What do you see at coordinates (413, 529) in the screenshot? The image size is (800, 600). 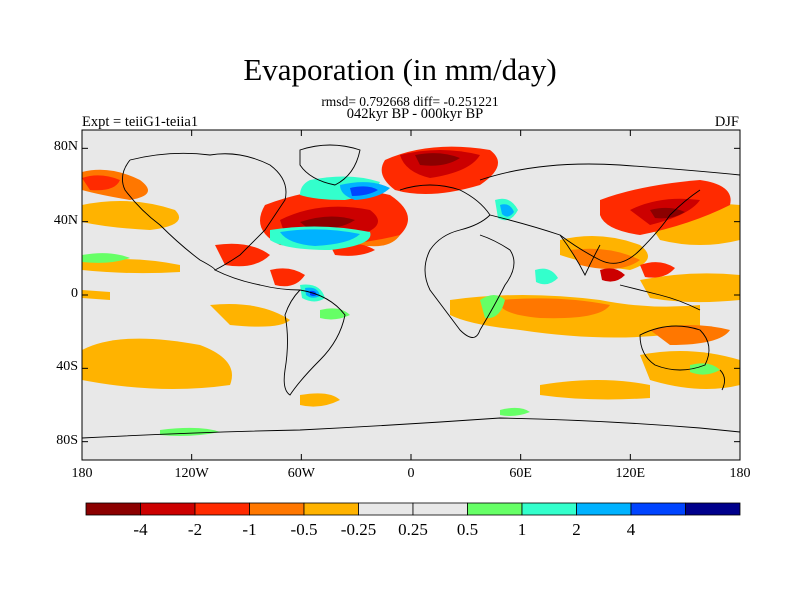 I see `colorbar-label: 0.25` at bounding box center [413, 529].